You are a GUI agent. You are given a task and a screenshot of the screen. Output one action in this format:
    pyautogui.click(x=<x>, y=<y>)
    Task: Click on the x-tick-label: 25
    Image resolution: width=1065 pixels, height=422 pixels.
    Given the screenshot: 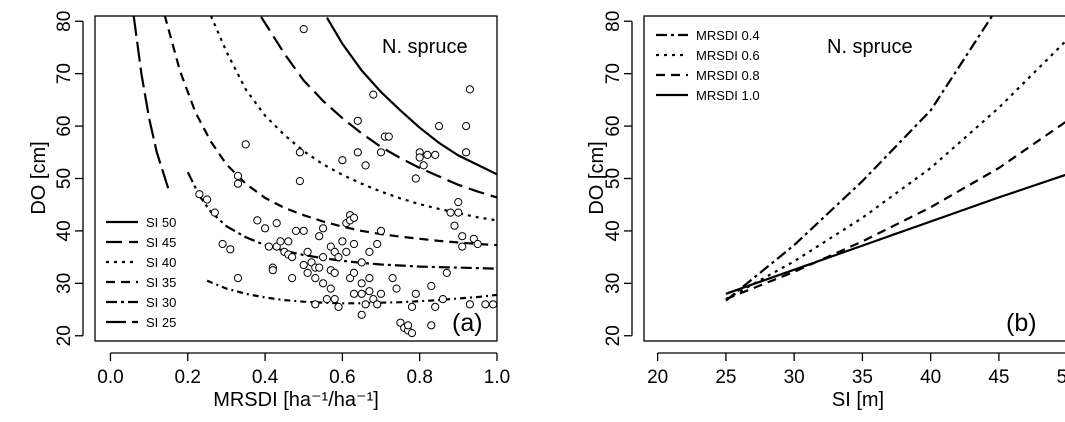 What is the action you would take?
    pyautogui.click(x=725, y=377)
    